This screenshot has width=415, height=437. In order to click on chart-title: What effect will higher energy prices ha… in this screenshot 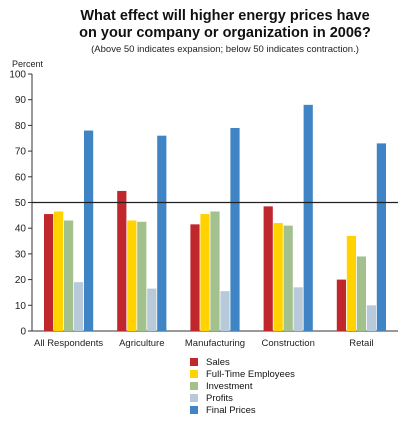, I will do `click(225, 25)`.